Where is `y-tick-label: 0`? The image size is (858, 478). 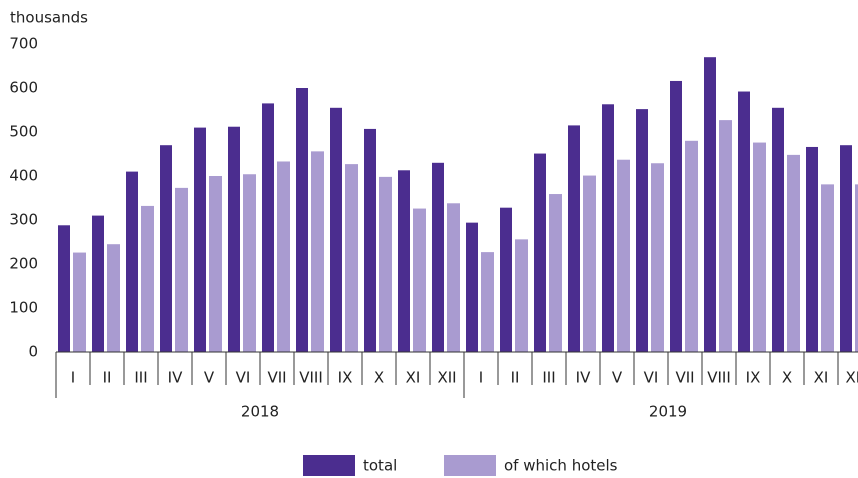
y-tick-label: 0 is located at coordinates (33, 352).